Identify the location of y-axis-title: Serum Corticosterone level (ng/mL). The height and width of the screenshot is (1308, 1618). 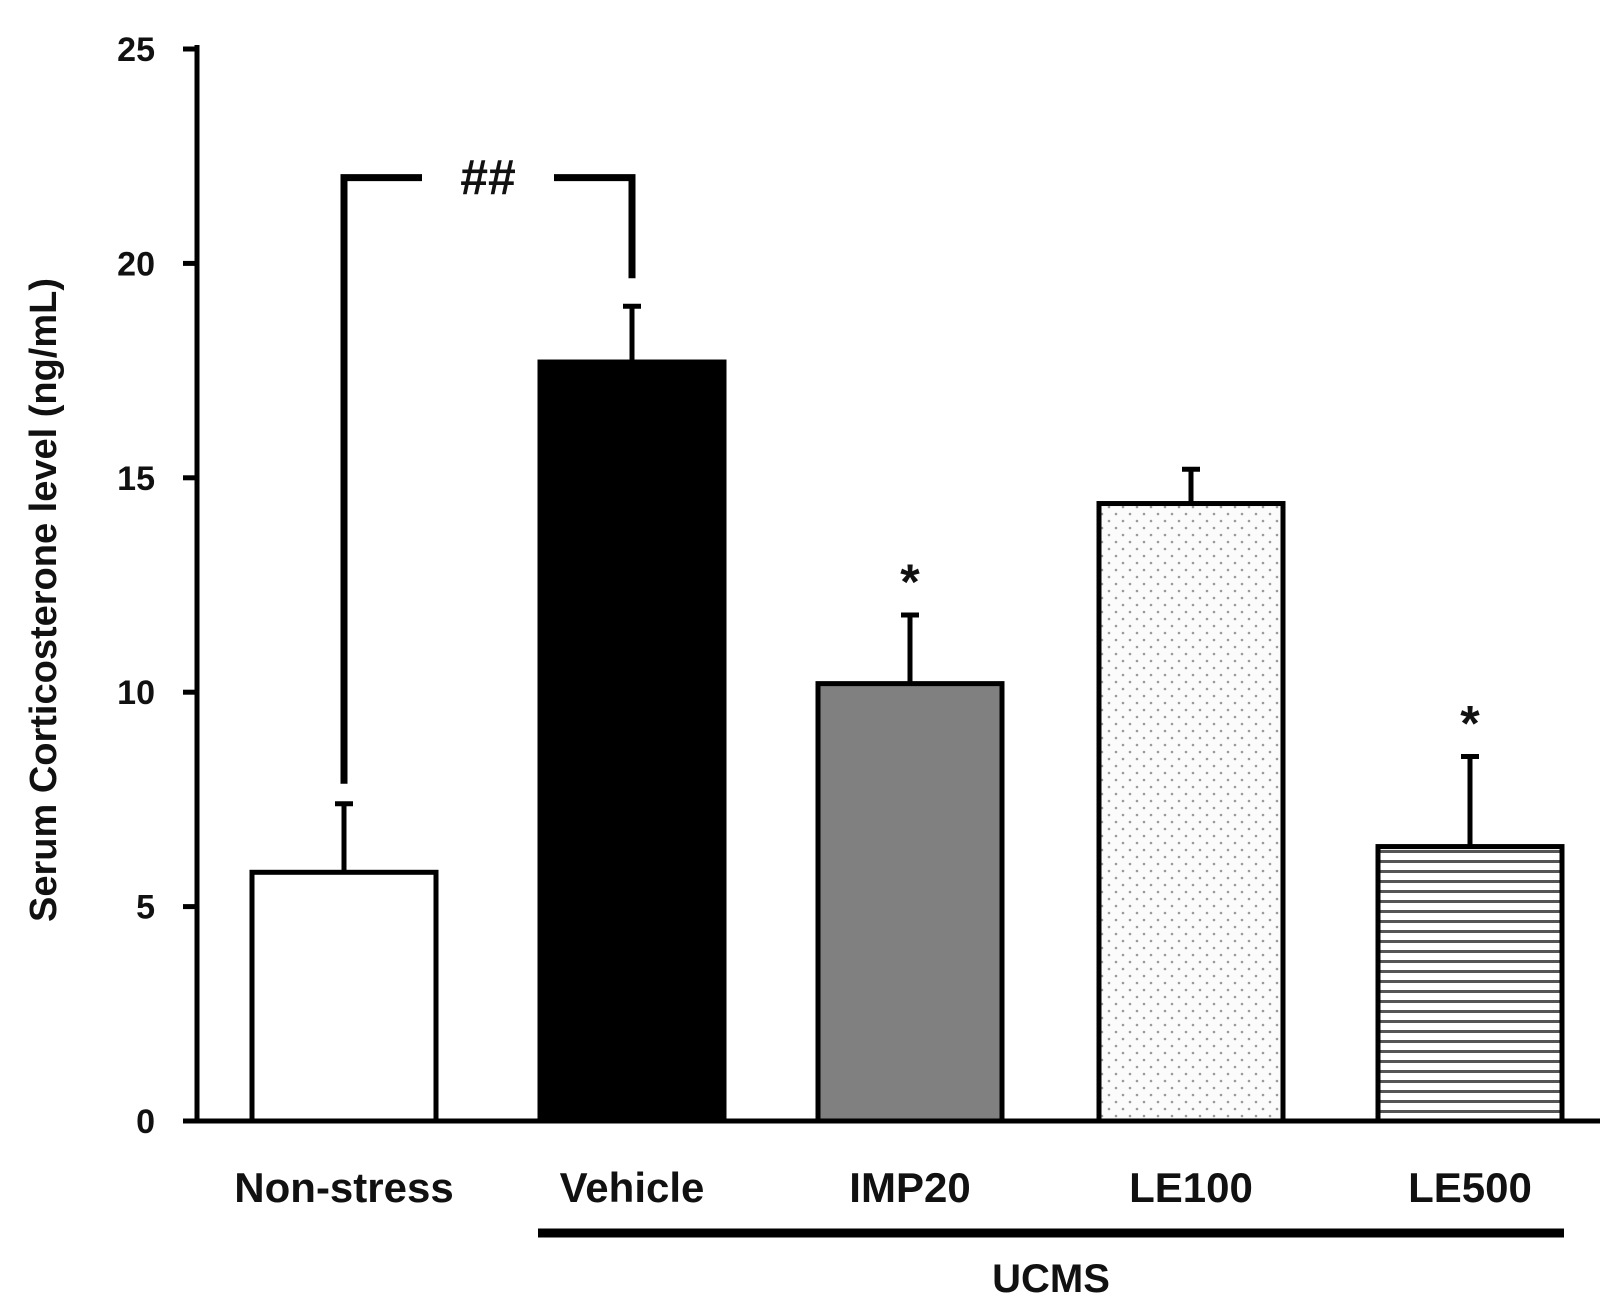
(44, 600).